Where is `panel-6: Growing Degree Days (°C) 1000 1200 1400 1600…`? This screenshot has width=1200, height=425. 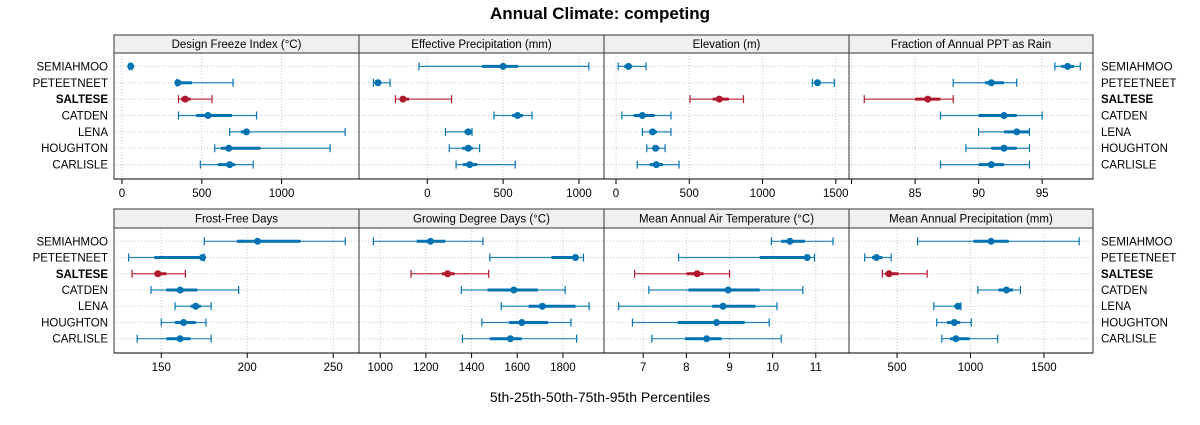
panel-6: Growing Degree Days (°C) 1000 1200 1400 1600… is located at coordinates (481, 291).